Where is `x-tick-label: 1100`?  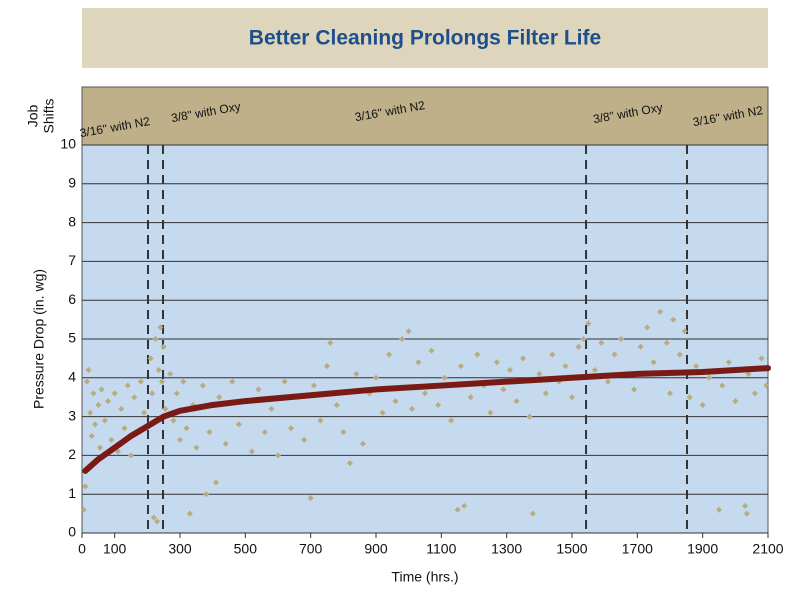
x-tick-label: 1100 is located at coordinates (441, 549).